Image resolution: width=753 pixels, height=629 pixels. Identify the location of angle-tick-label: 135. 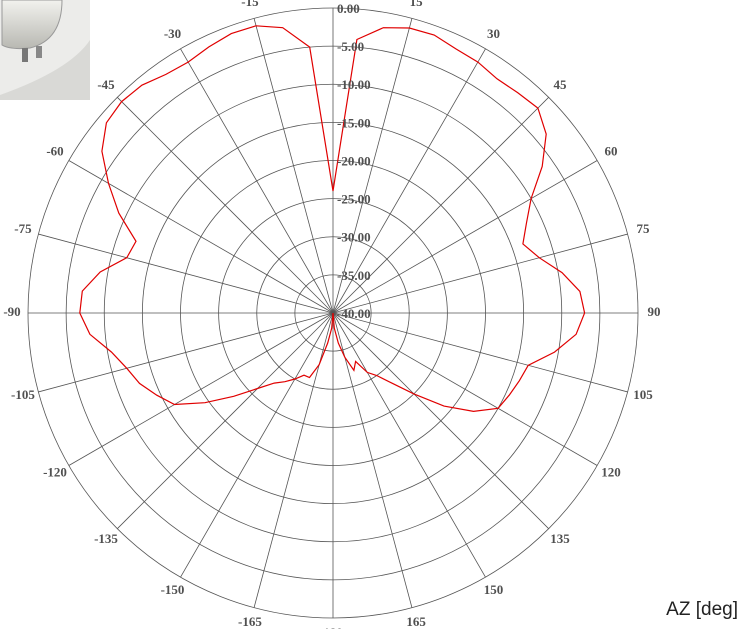
(560, 538).